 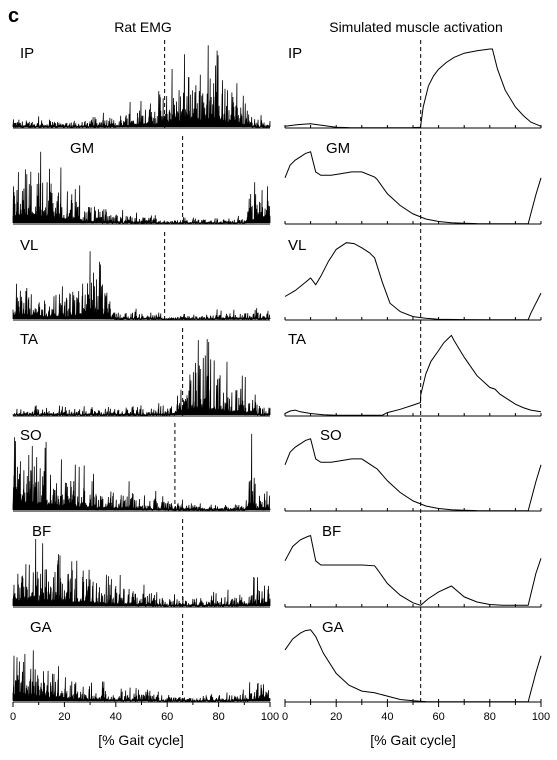 What do you see at coordinates (141, 472) in the screenshot?
I see `emg-trace-so` at bounding box center [141, 472].